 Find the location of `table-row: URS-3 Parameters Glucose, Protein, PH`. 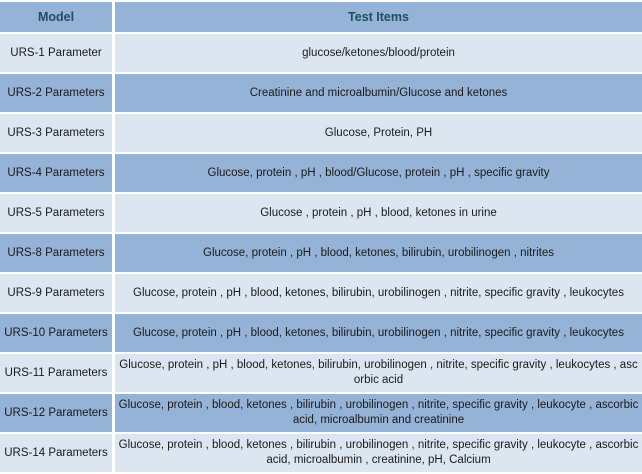

table-row: URS-3 Parameters Glucose, Protein, PH is located at coordinates (321, 133).